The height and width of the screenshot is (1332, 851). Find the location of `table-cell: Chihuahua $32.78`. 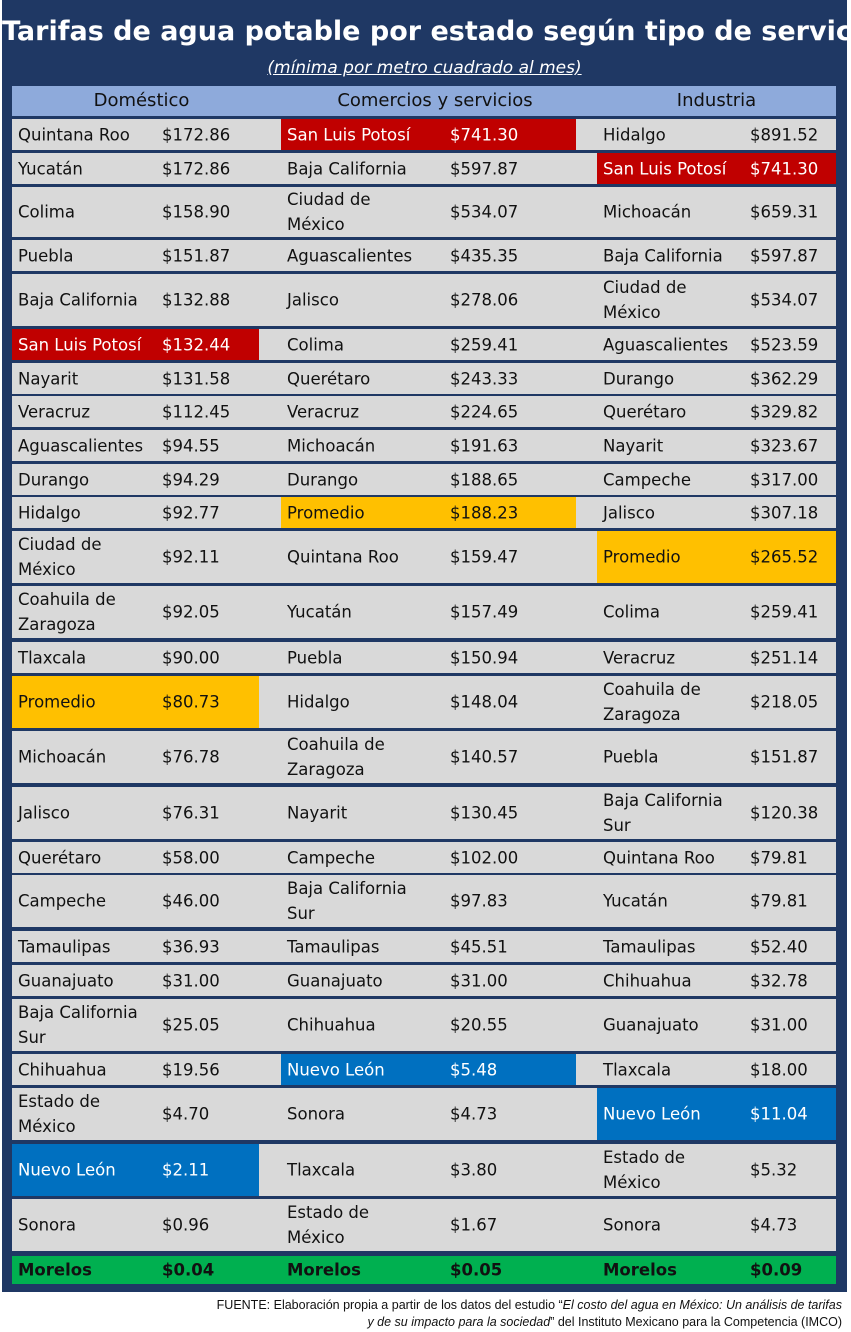

table-cell: Chihuahua $32.78 is located at coordinates (716, 980).